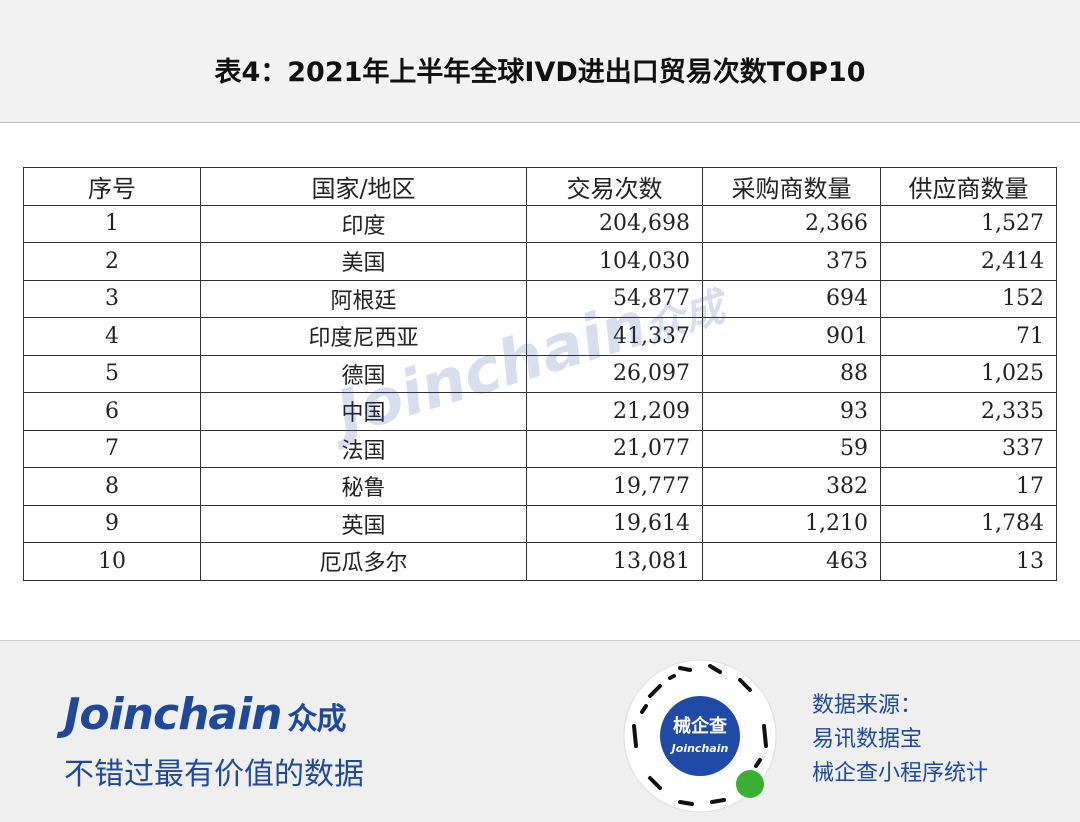  Describe the element at coordinates (363, 186) in the screenshot. I see `column-header: 国家/地区` at that location.